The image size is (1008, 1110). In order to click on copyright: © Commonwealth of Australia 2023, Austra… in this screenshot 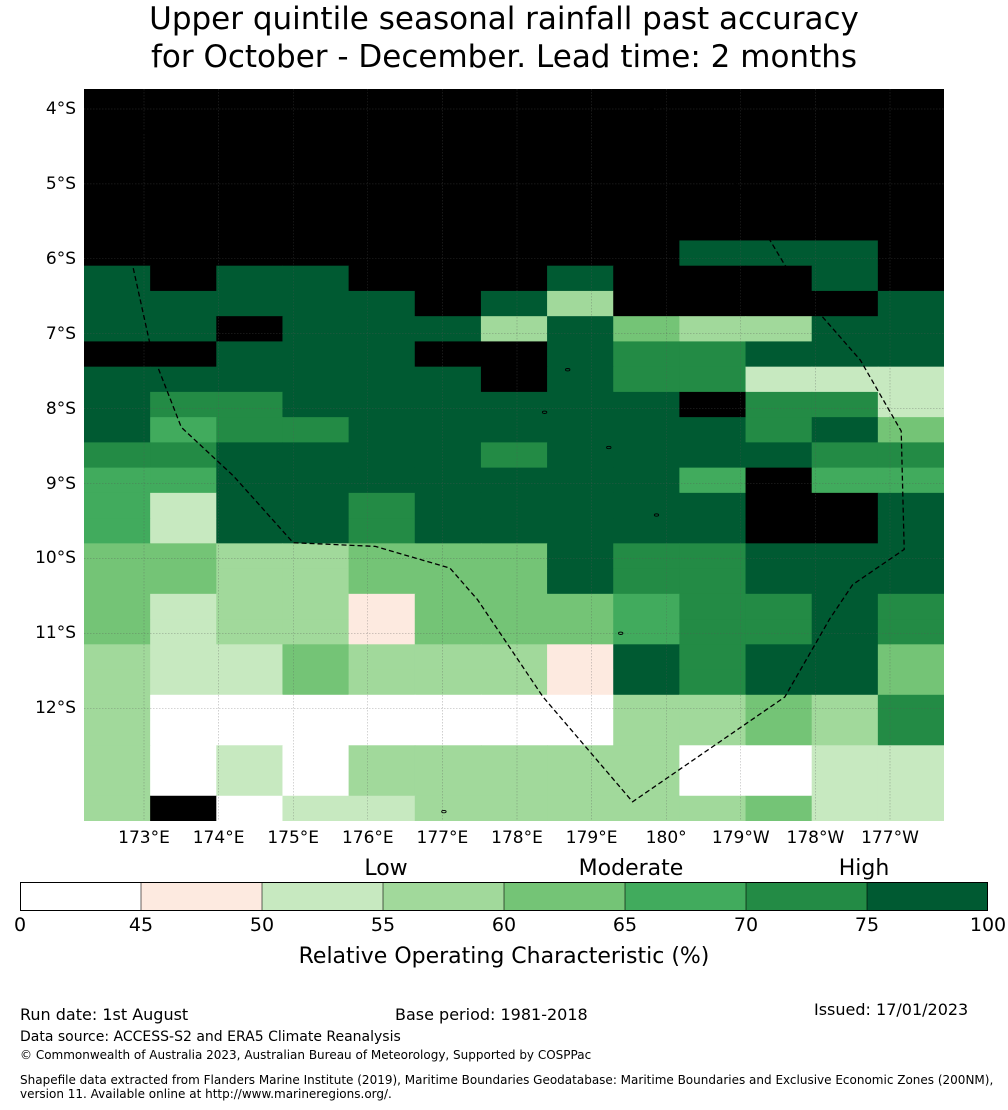, I will do `click(306, 1055)`.